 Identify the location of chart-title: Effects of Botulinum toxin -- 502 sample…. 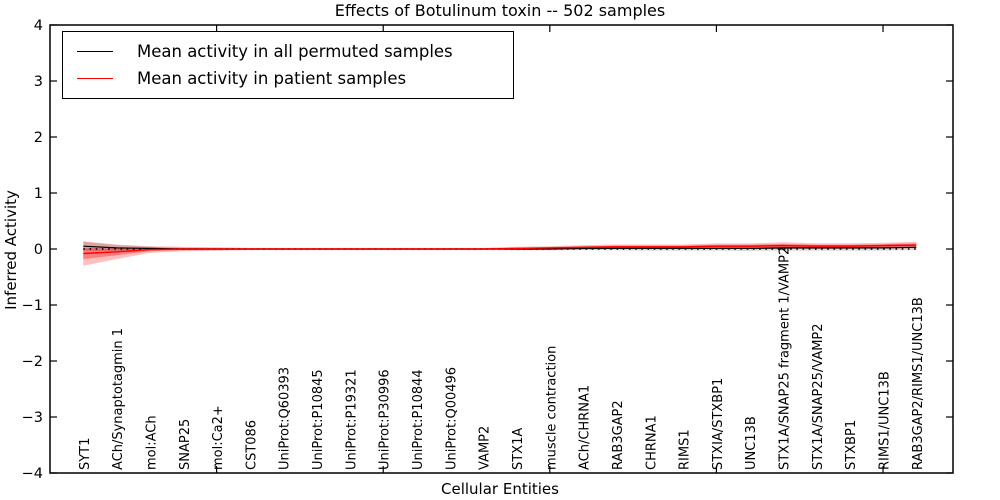
(500, 10).